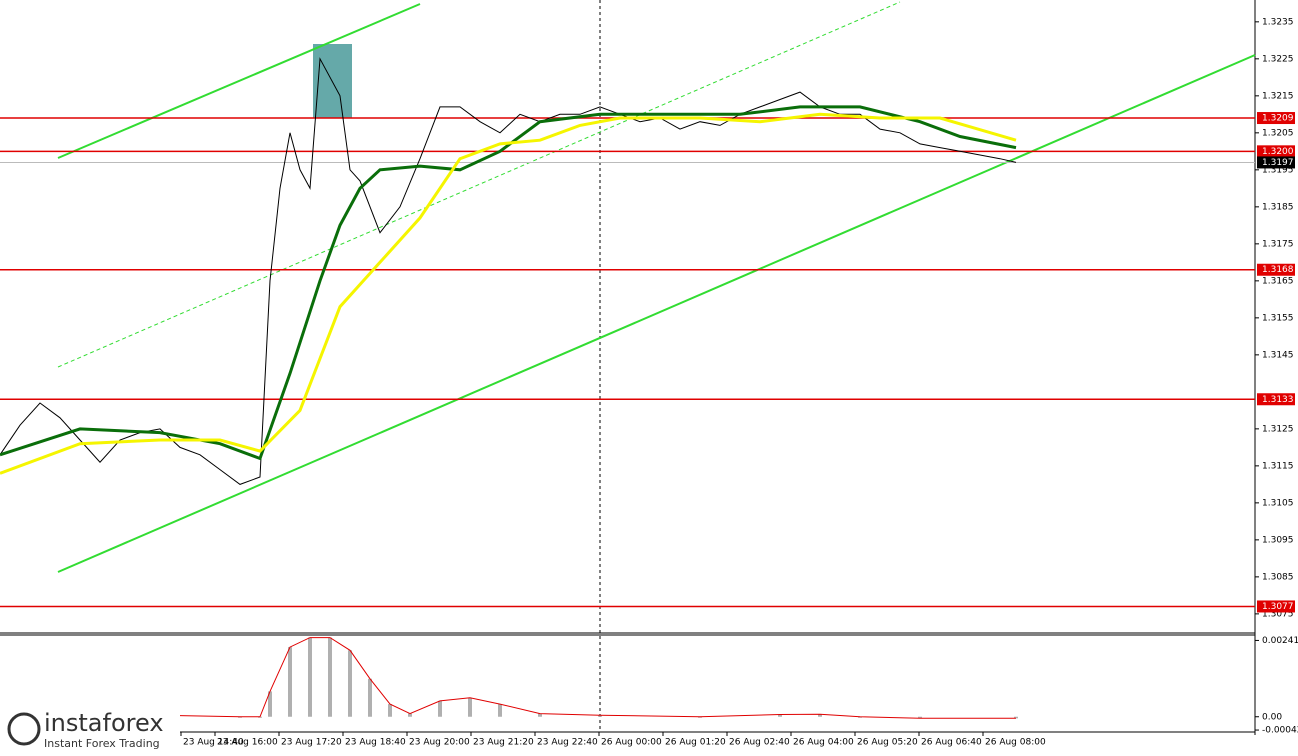 The width and height of the screenshot is (1298, 756). Describe the element at coordinates (1272, 717) in the screenshot. I see `osc-tick-label: 0.00` at that location.